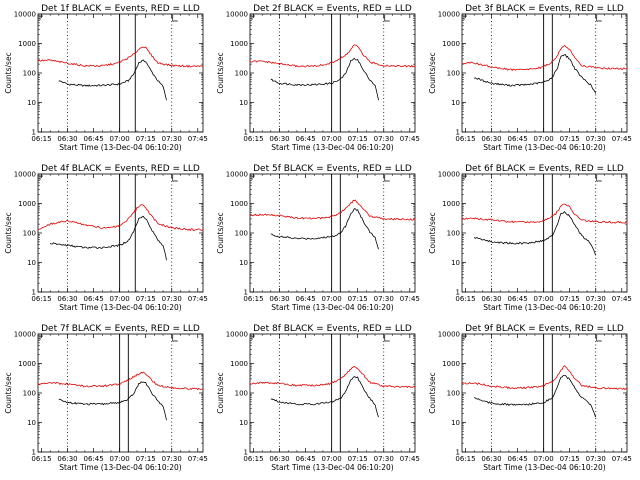  I want to click on panel-title: Det 9f BLACK = Events, RED = LLD, so click(544, 329).